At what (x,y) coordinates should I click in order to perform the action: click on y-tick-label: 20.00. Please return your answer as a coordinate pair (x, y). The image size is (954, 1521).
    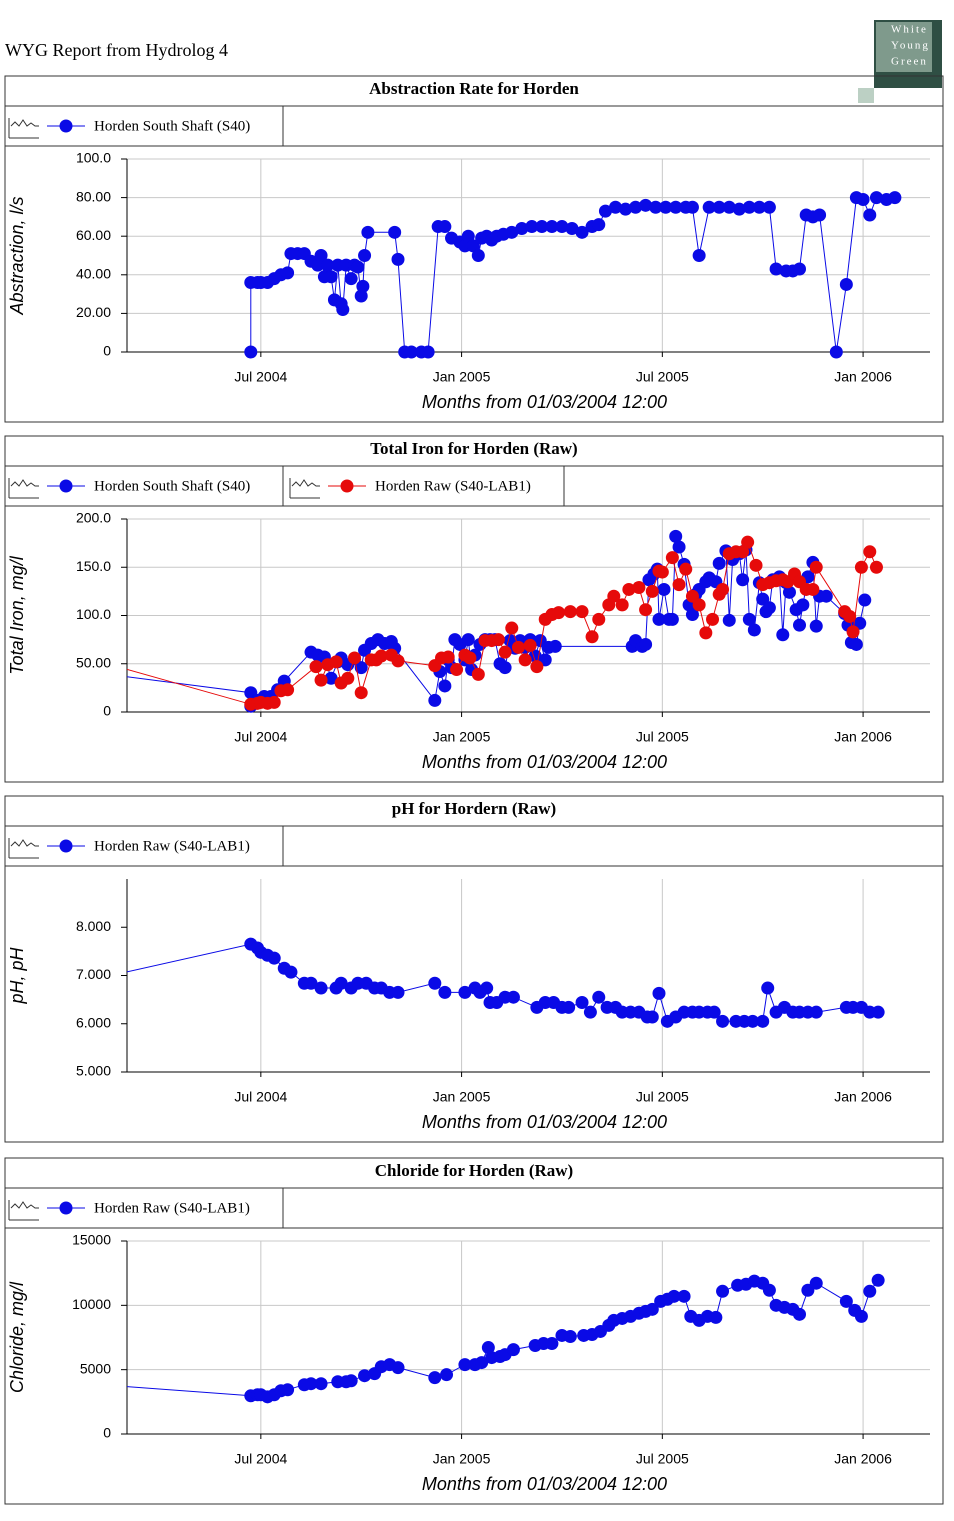
    Looking at the image, I should click on (93, 312).